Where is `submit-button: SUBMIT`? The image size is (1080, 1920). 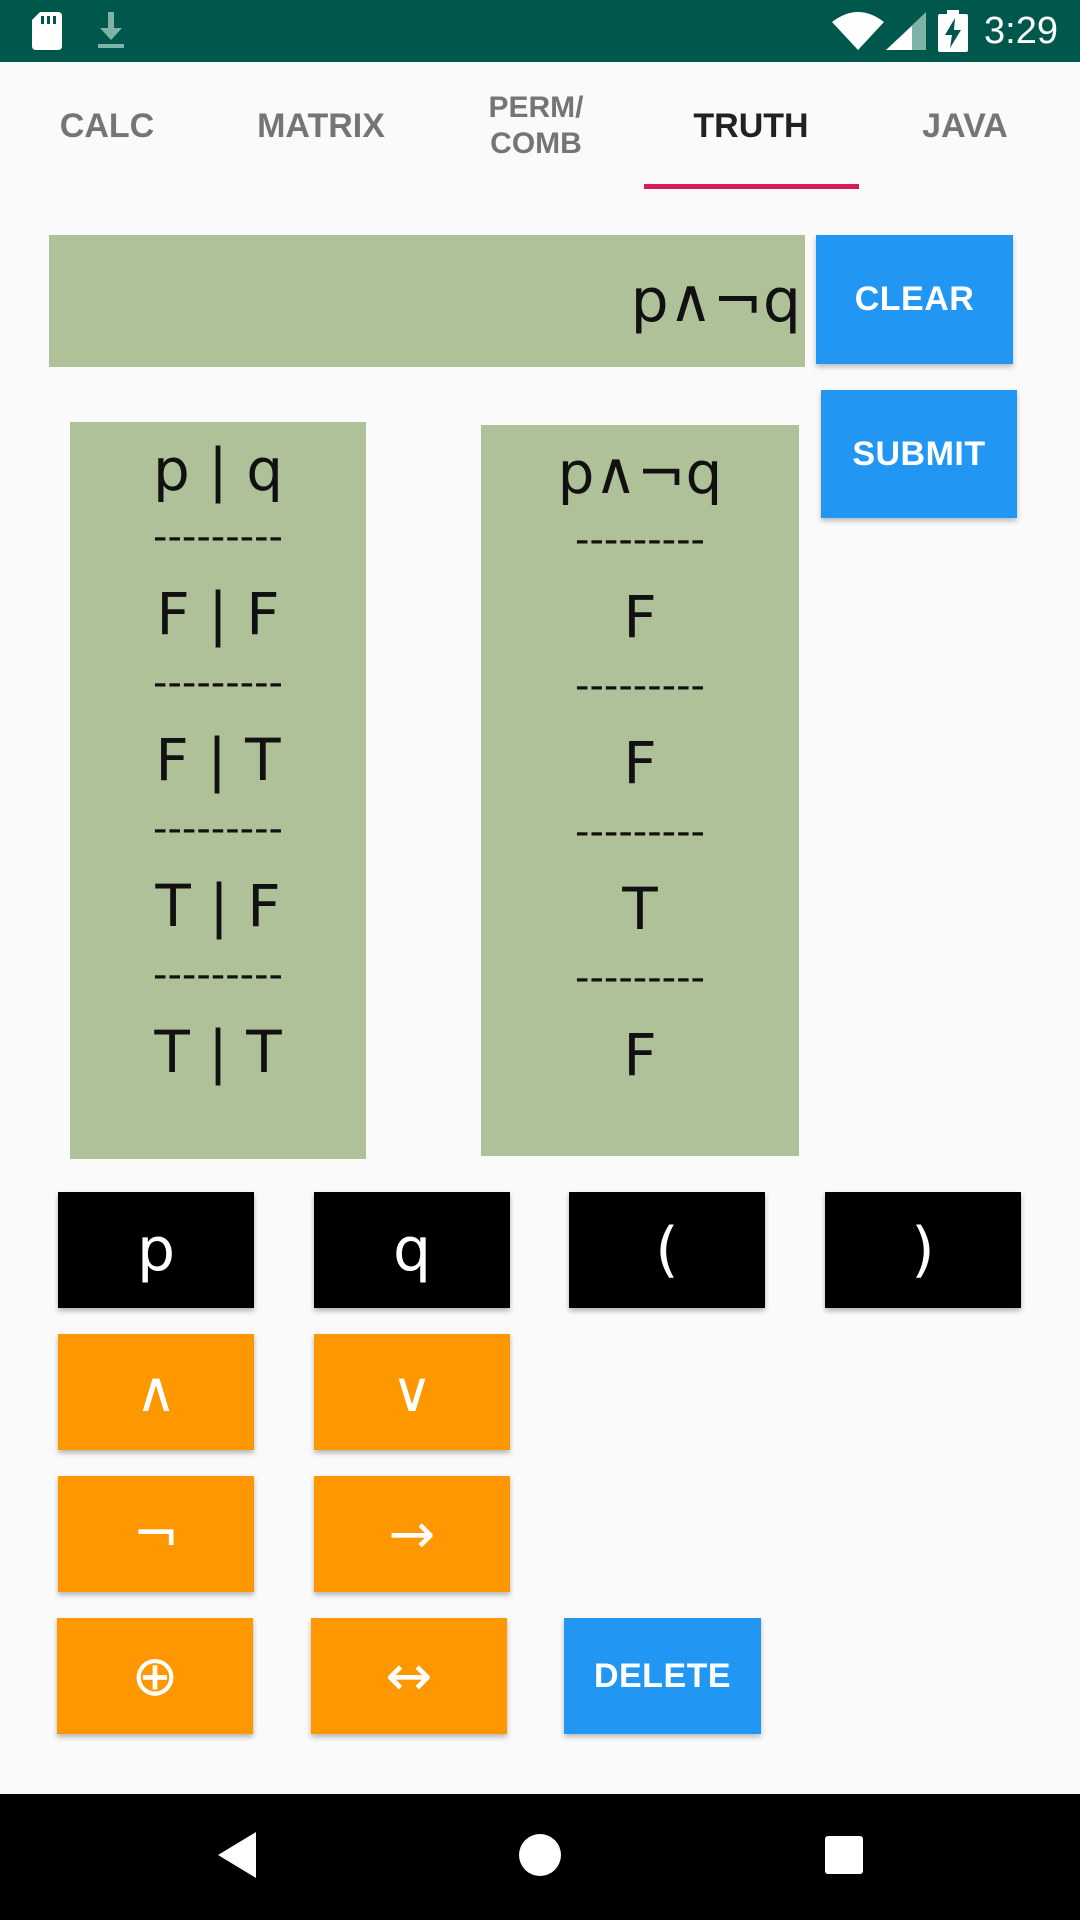
submit-button: SUBMIT is located at coordinates (919, 454).